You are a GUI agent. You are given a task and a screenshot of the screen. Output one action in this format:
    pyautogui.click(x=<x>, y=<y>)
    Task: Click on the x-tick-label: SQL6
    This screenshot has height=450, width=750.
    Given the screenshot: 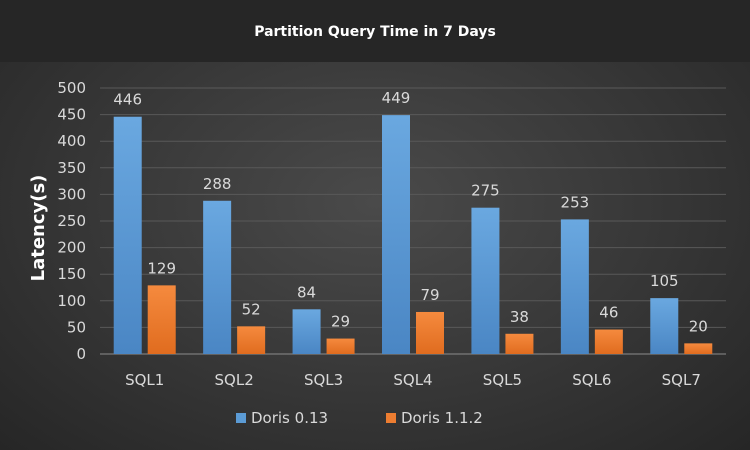 What is the action you would take?
    pyautogui.click(x=591, y=380)
    